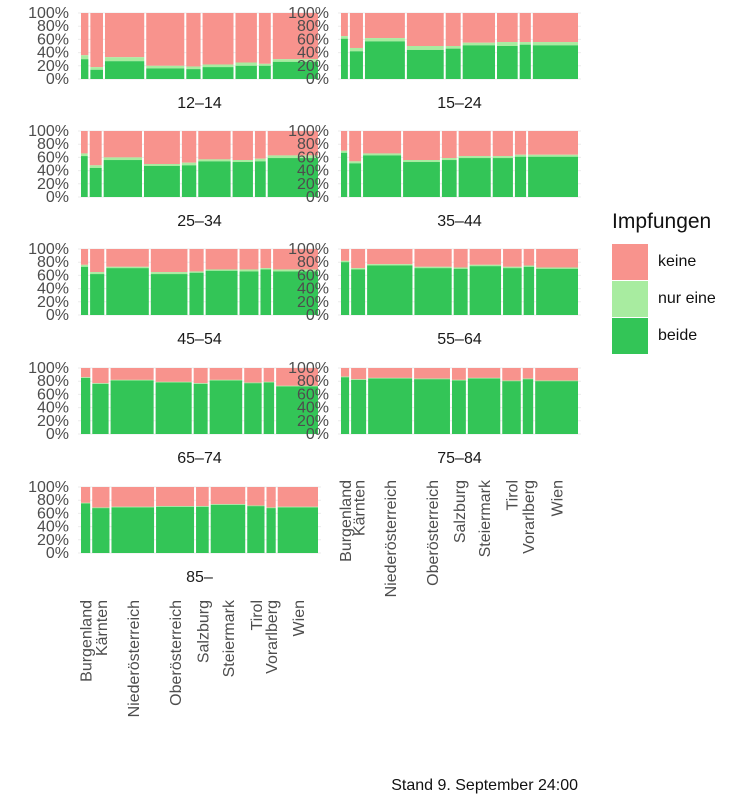 The width and height of the screenshot is (750, 808). Describe the element at coordinates (313, 421) in the screenshot. I see `y-tick-label-75-84-1: 20%` at that location.